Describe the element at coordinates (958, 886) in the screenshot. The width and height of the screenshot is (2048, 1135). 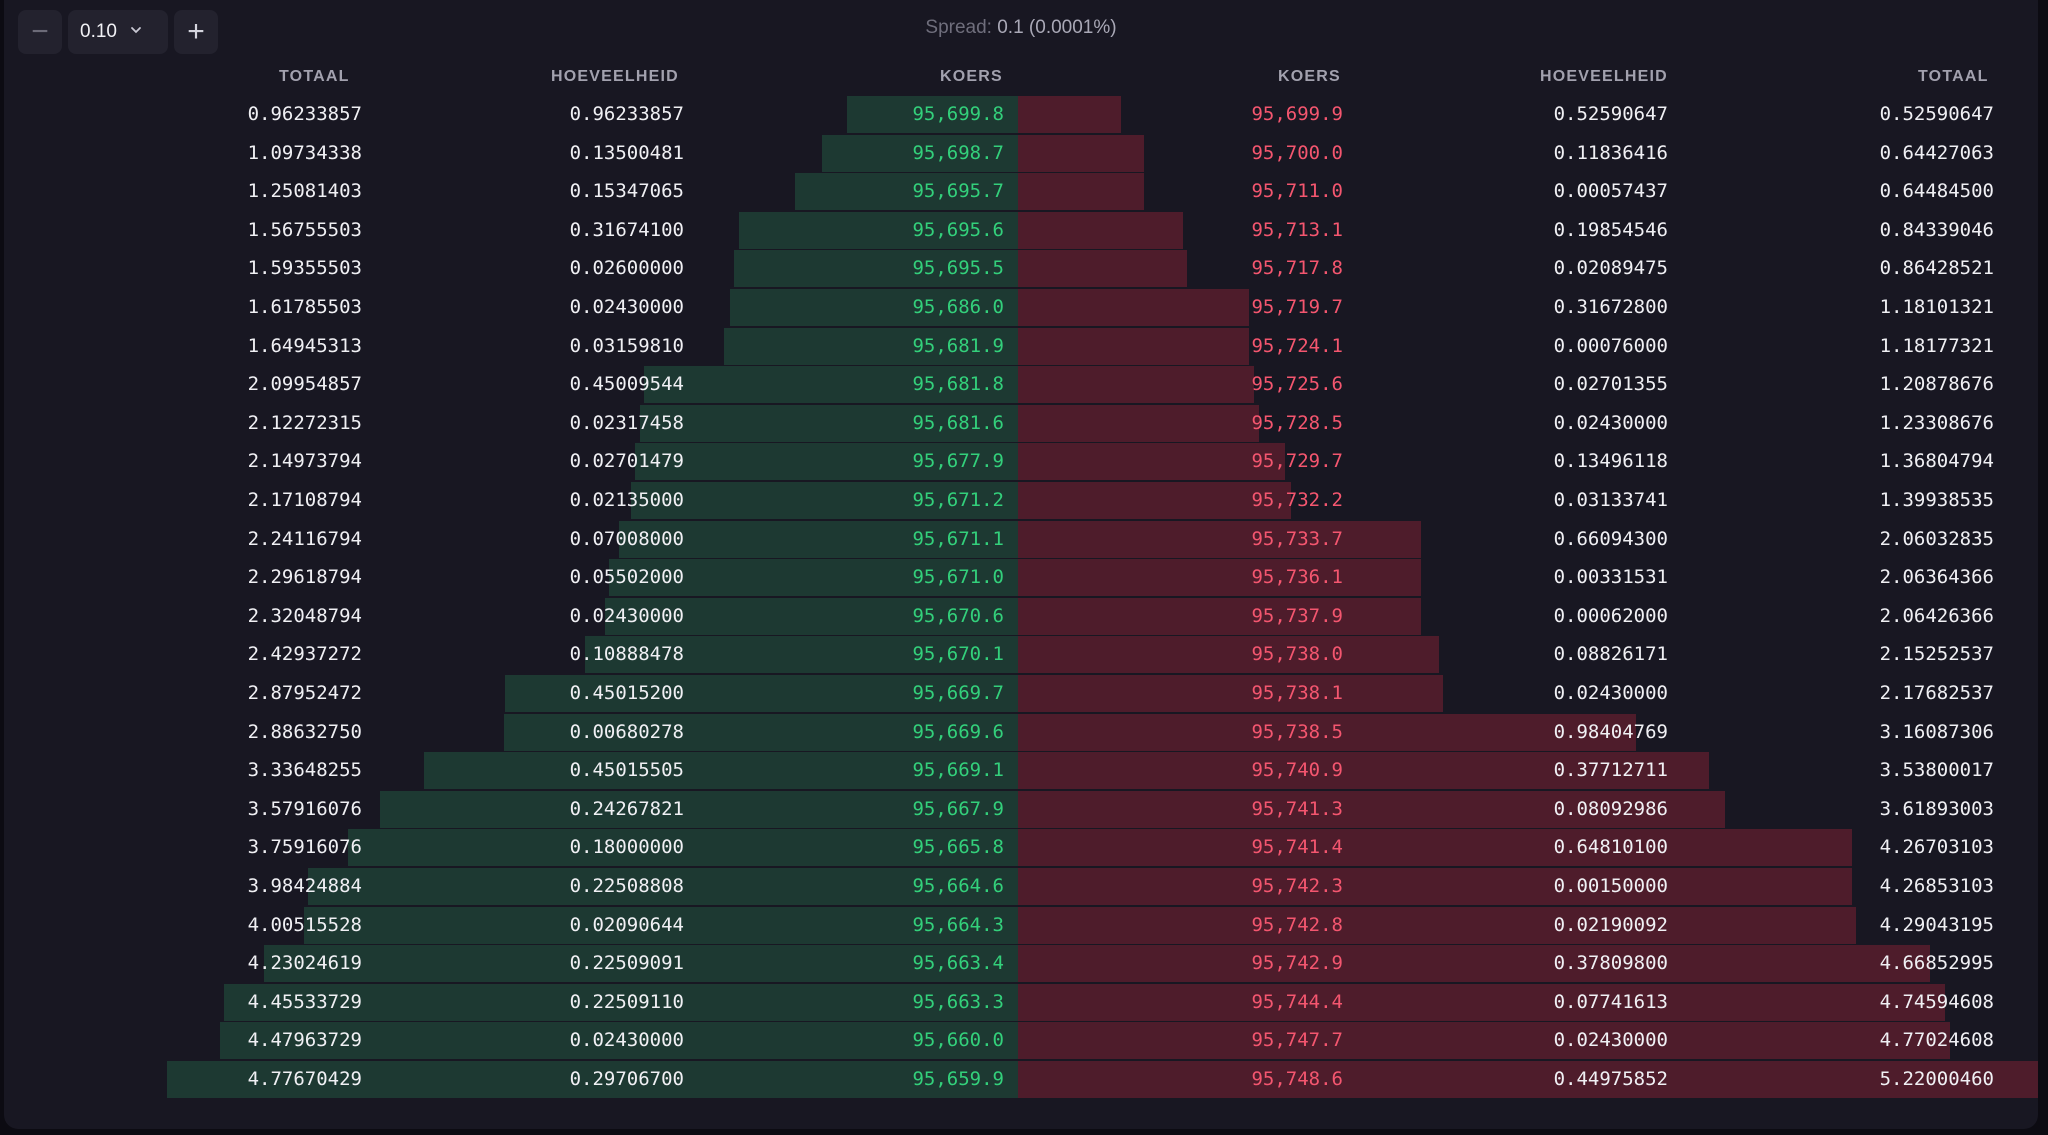
I see `bid-price-cell: 95,664.6` at that location.